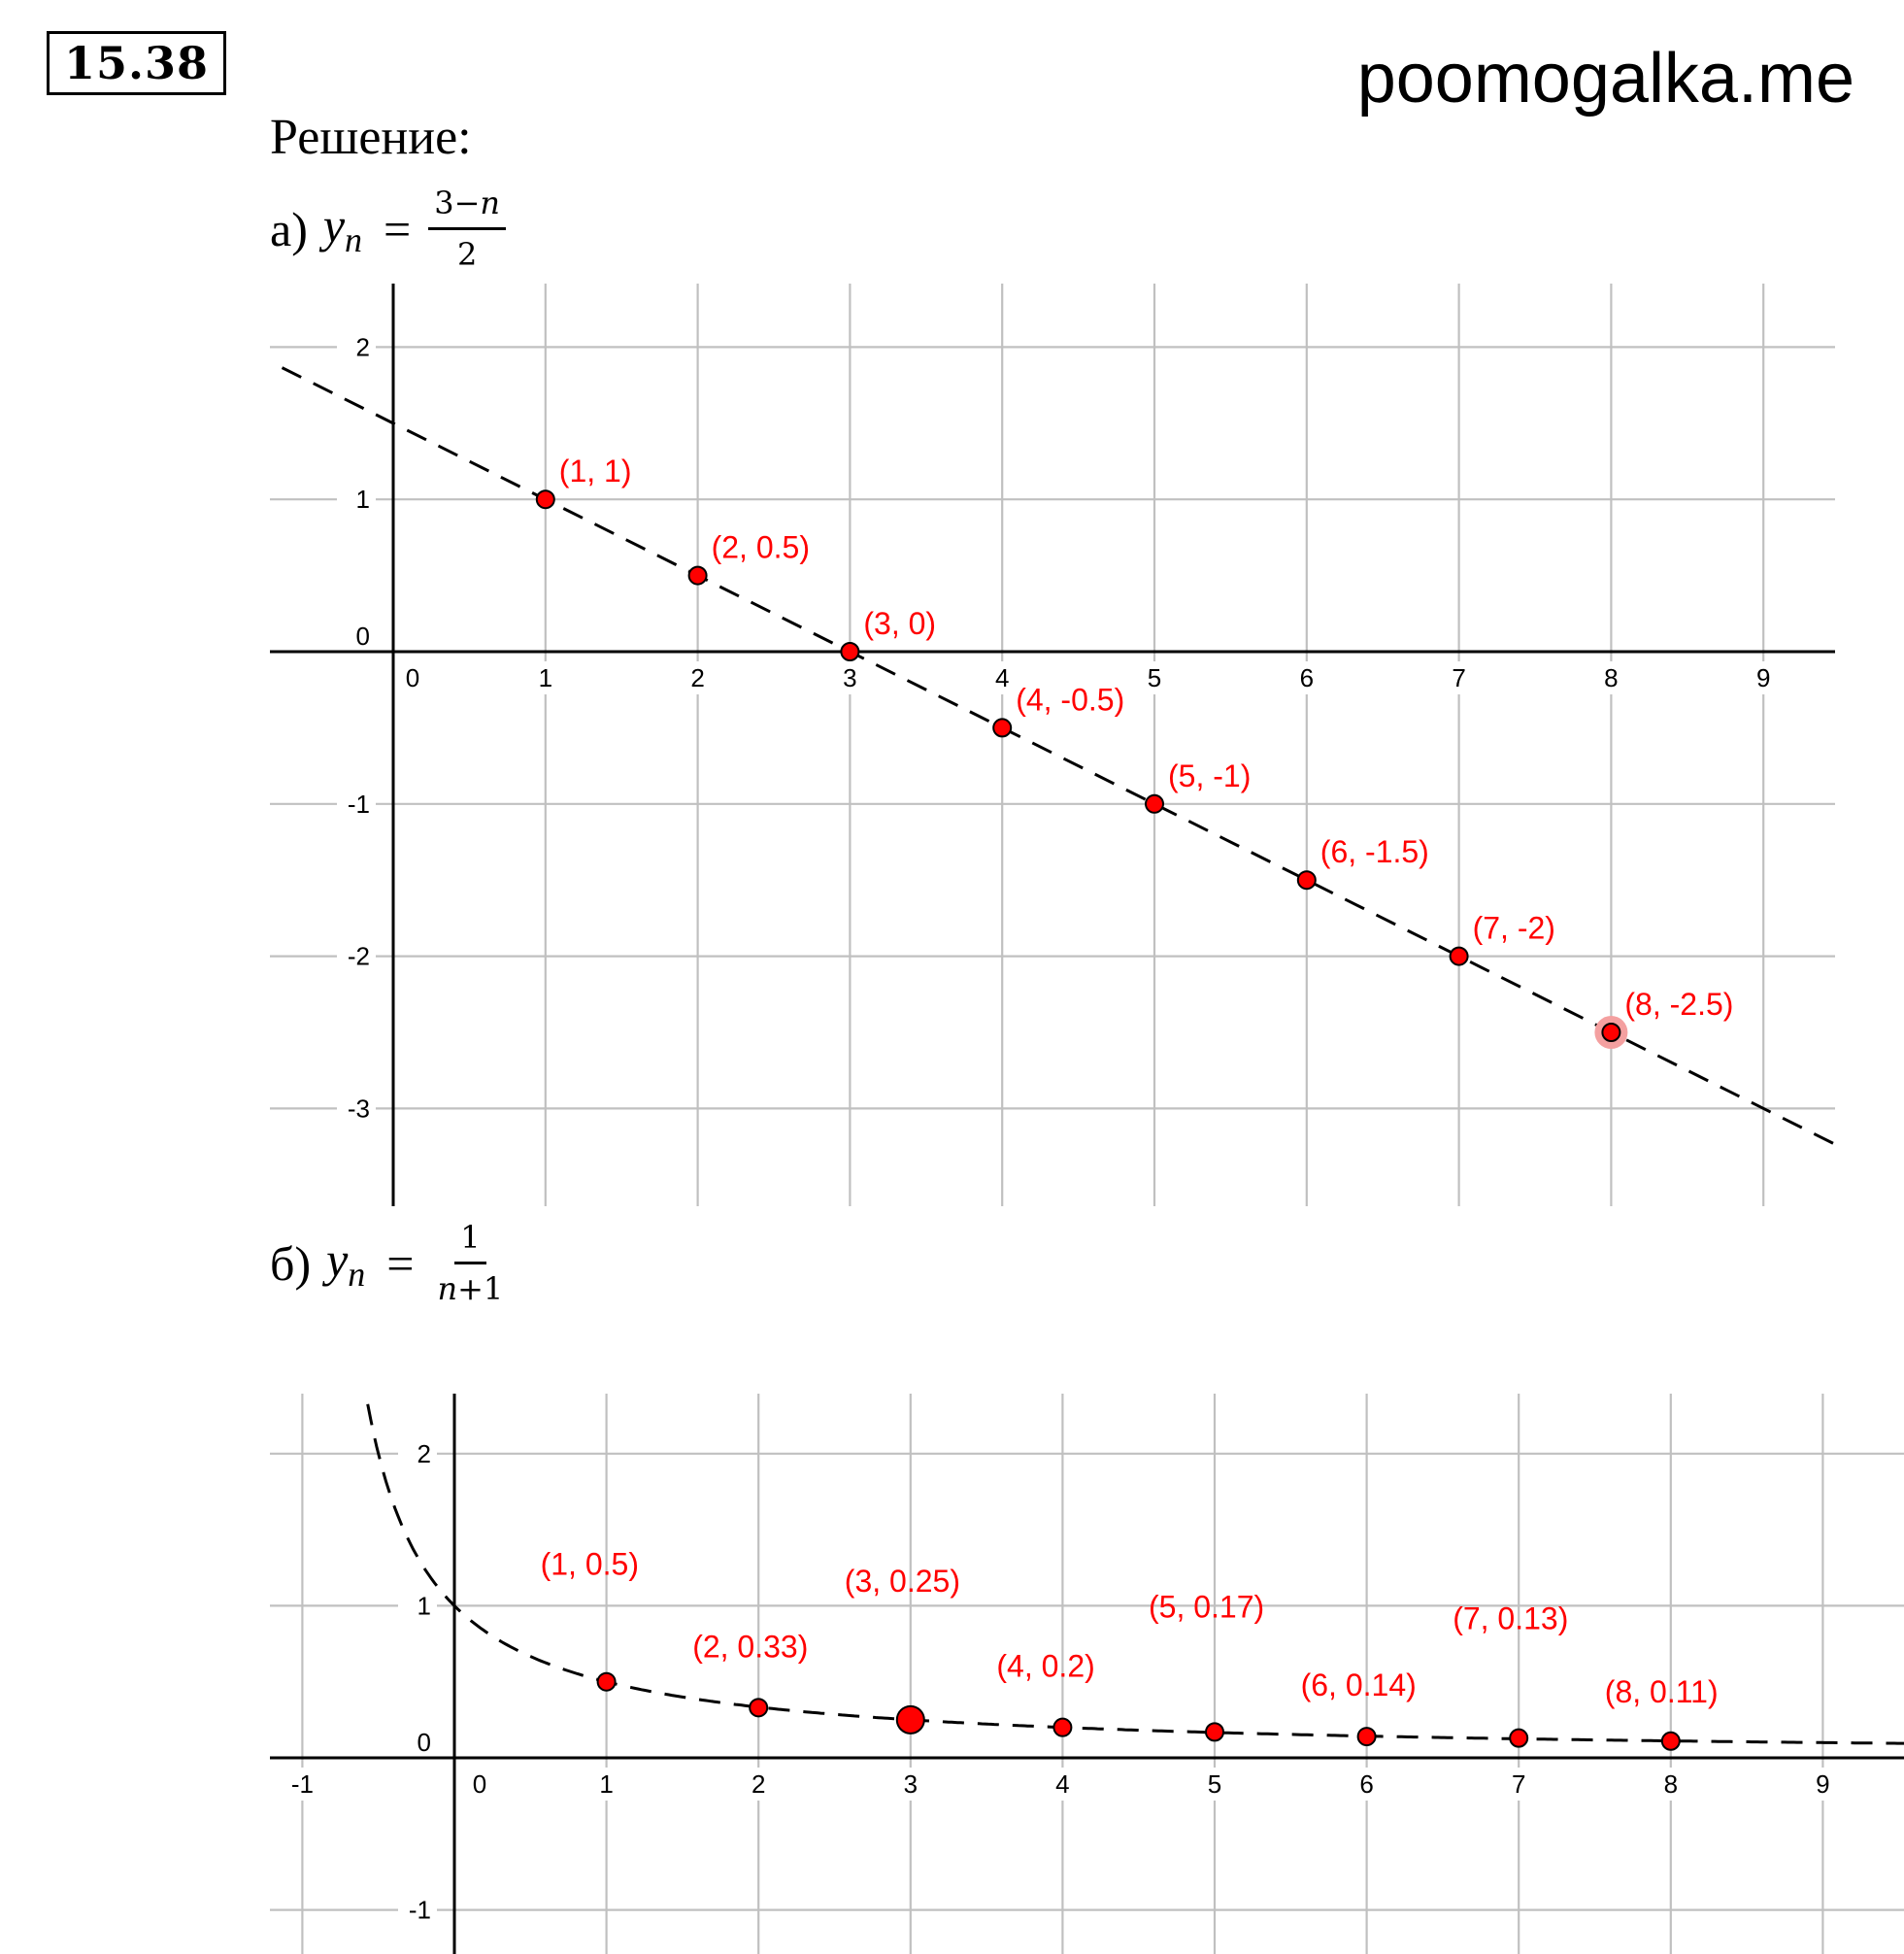  I want to click on formula-a-equals: =, so click(398, 228).